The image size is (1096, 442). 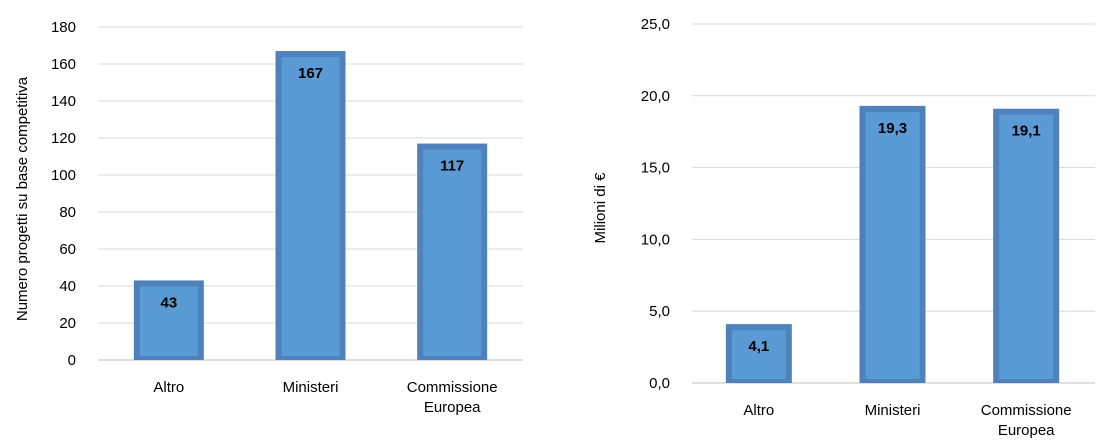 What do you see at coordinates (655, 24) in the screenshot?
I see `y-tick-label: 25,0` at bounding box center [655, 24].